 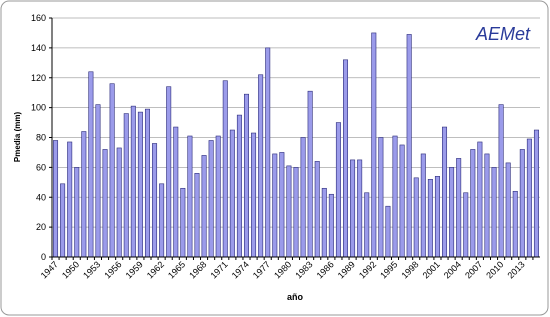 I want to click on y-tick-label: 40, so click(x=41, y=197).